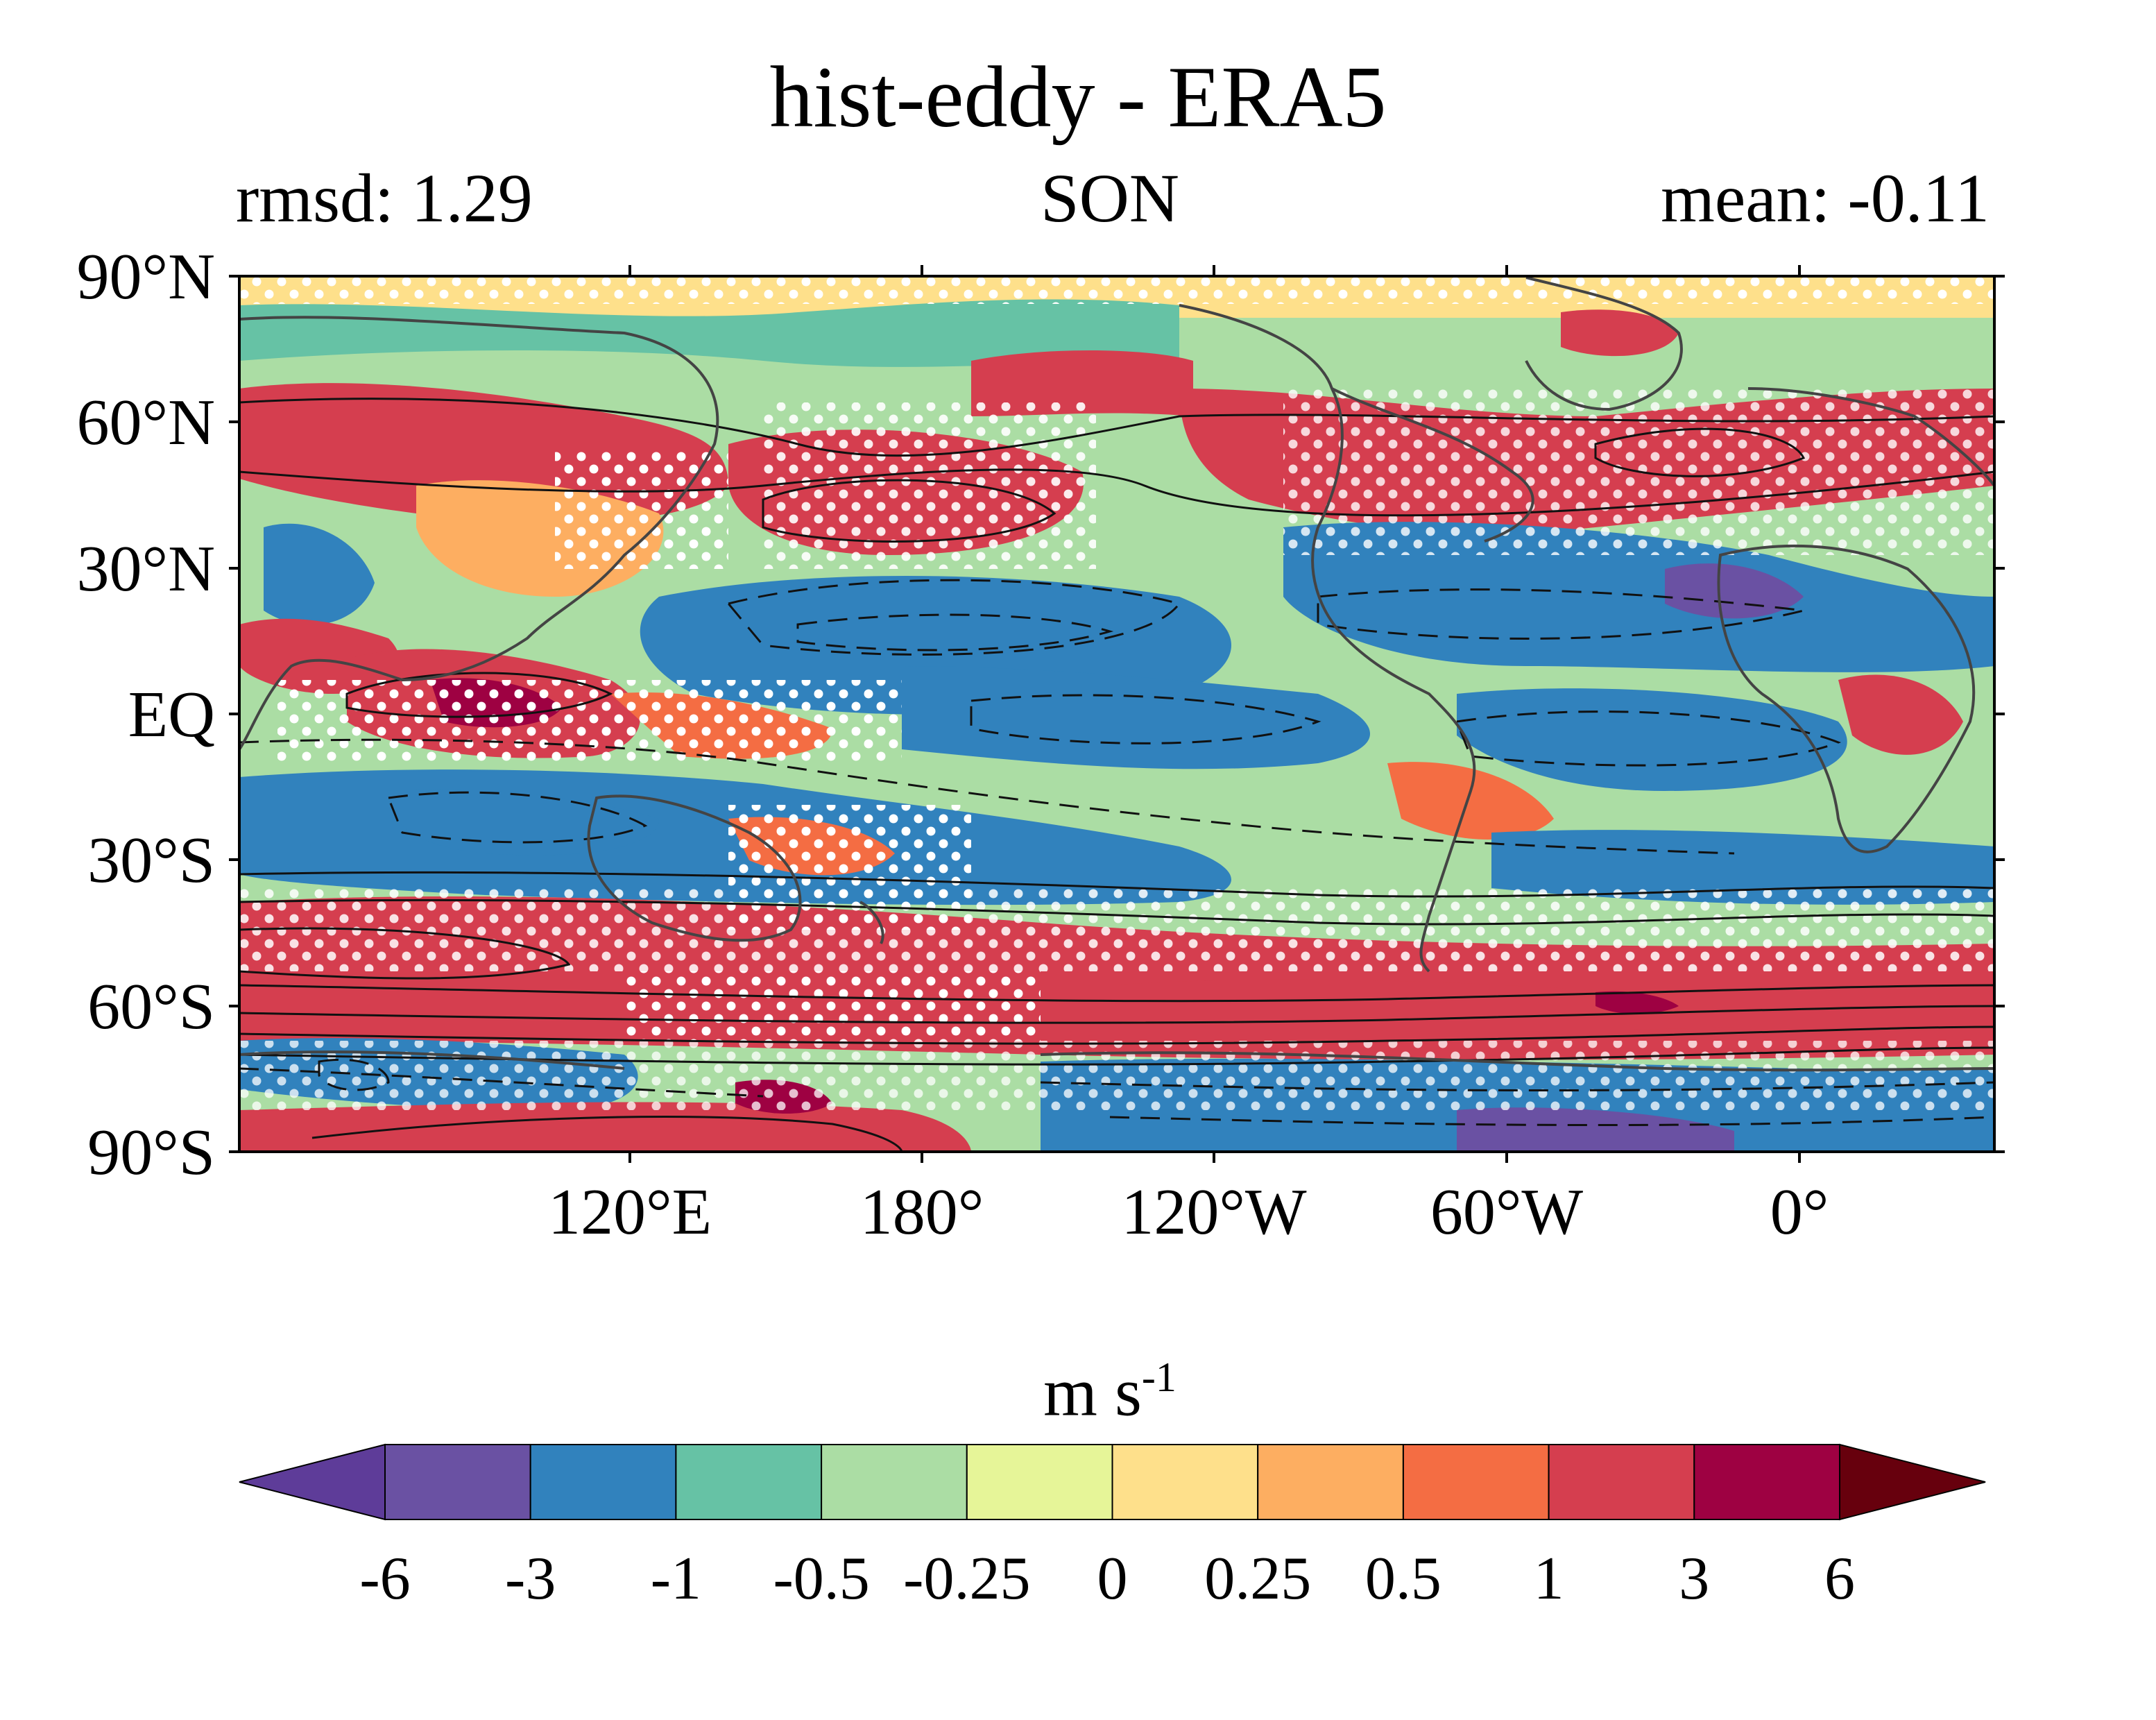  What do you see at coordinates (1799, 1212) in the screenshot?
I see `lon-label-0: 0°` at bounding box center [1799, 1212].